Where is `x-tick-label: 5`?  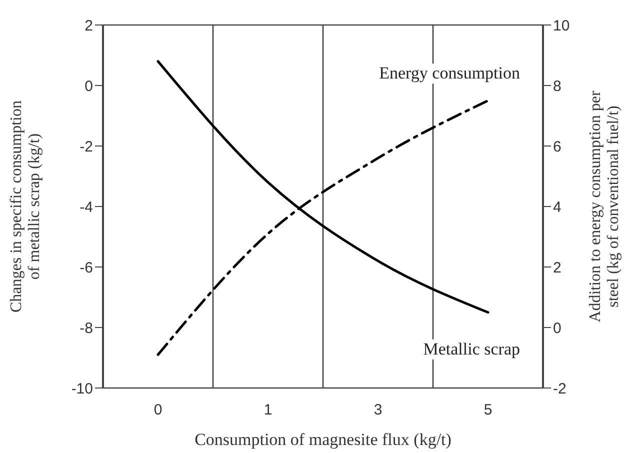 x-tick-label: 5 is located at coordinates (488, 410).